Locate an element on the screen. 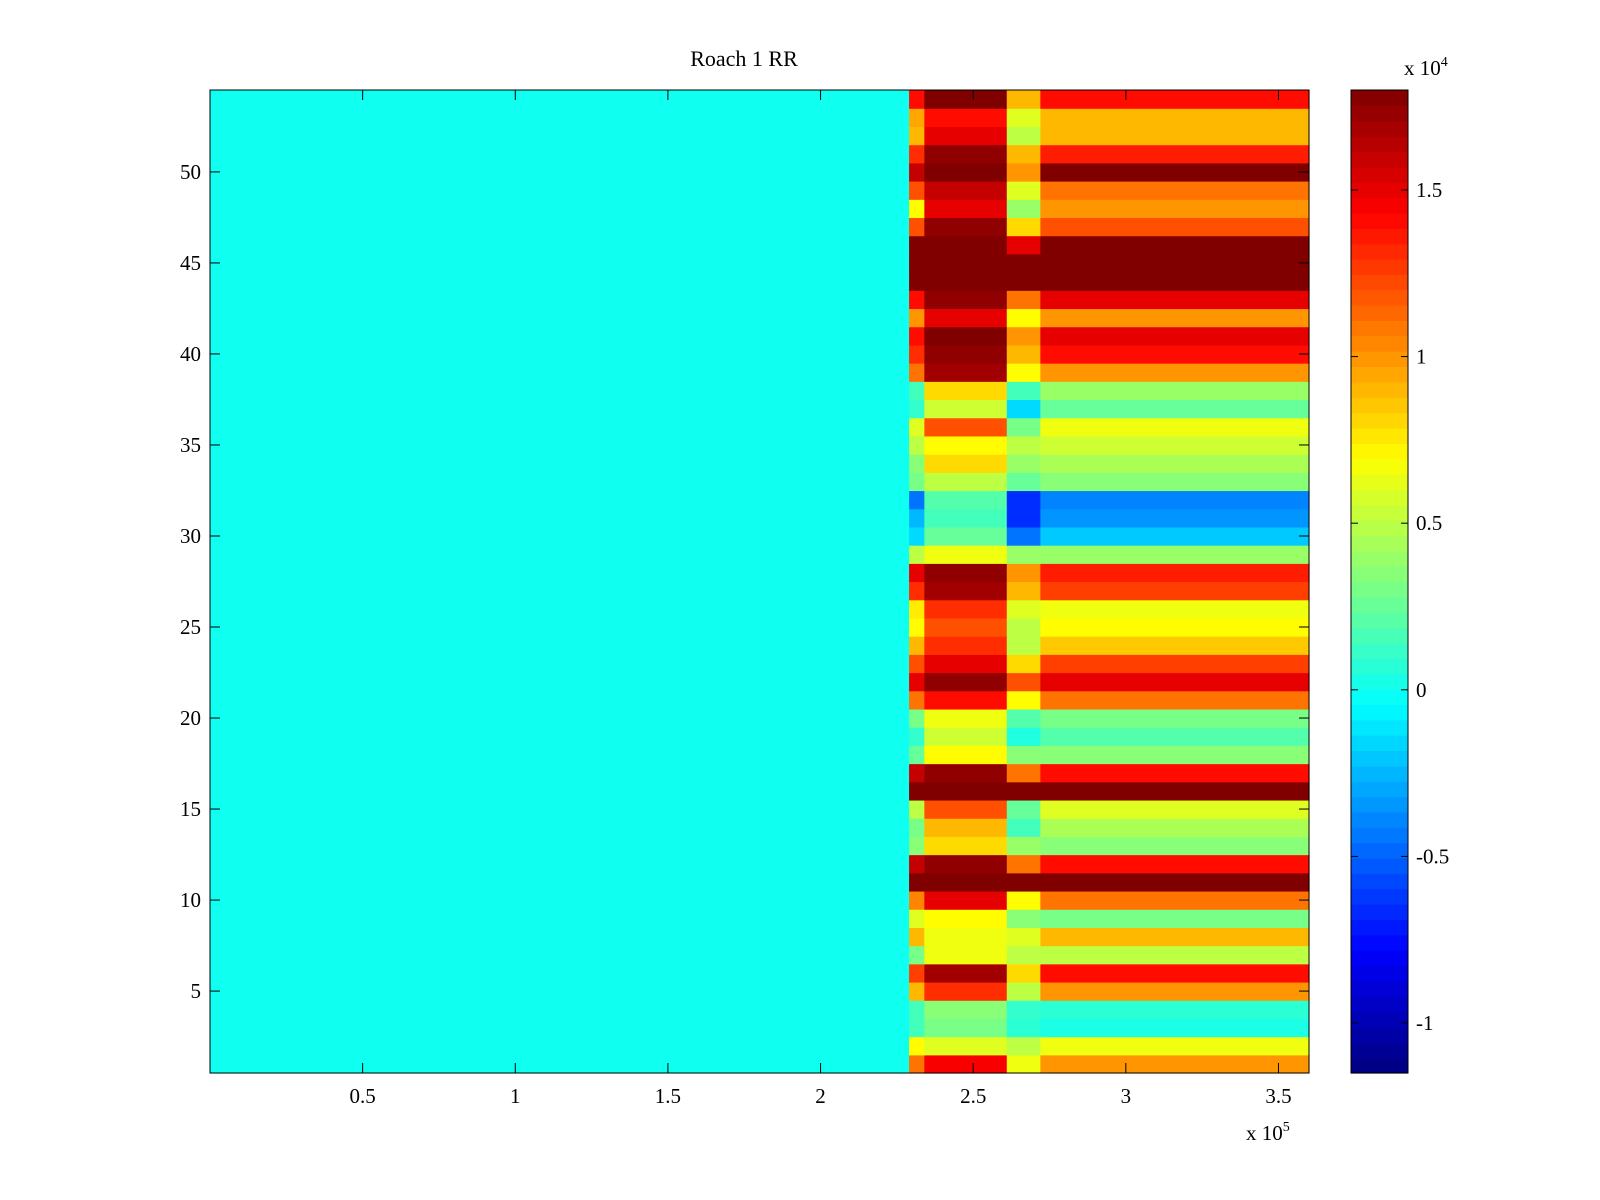  heatmap-cell-row-16-onset is located at coordinates (917, 791).